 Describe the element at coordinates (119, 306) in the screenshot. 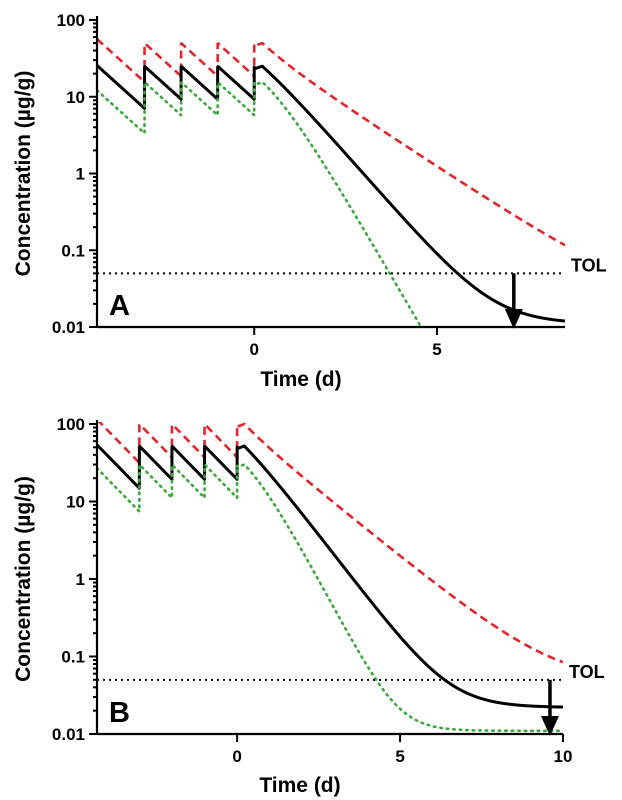

I see `panel-letter: A` at that location.